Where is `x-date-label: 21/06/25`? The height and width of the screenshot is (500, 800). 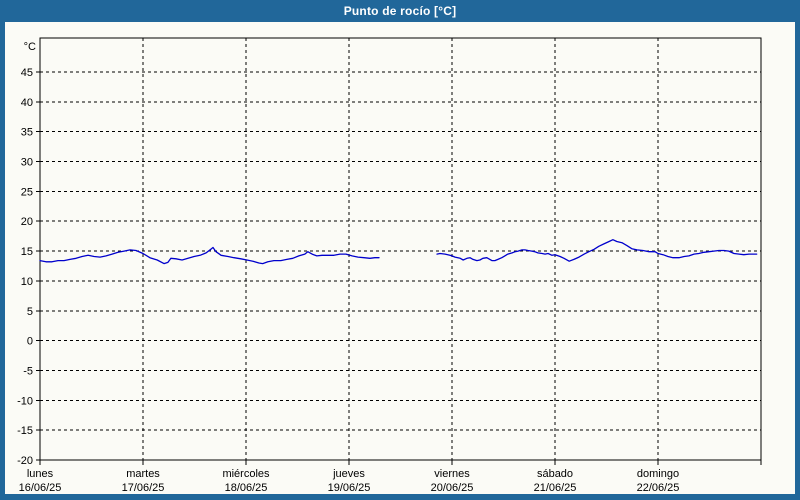
x-date-label: 21/06/25 is located at coordinates (555, 488).